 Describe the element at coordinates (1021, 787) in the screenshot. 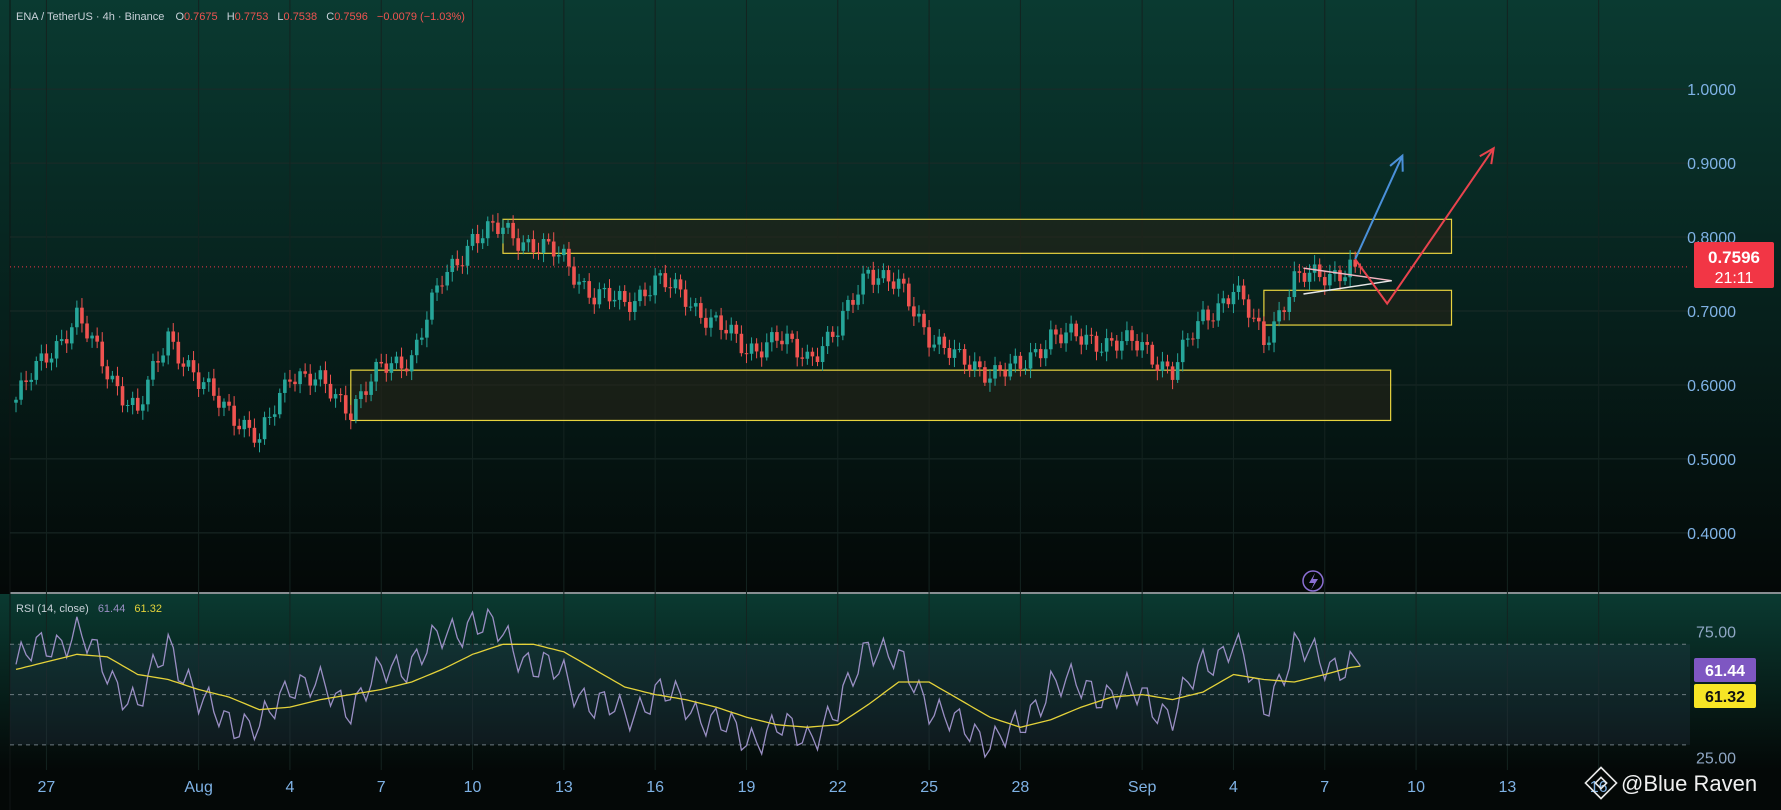

I see `x-tick-label: 28` at that location.